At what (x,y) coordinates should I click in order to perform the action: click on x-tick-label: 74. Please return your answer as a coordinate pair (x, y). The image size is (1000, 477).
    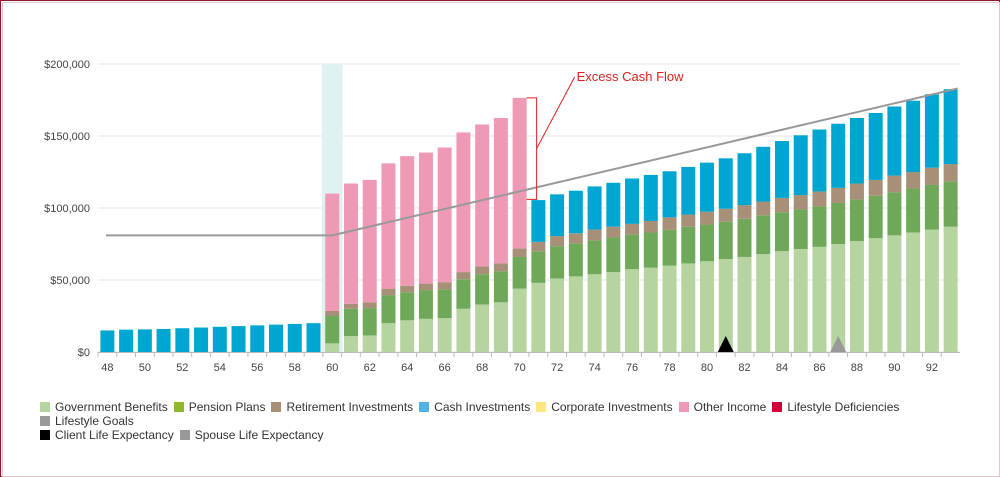
    Looking at the image, I should click on (594, 368).